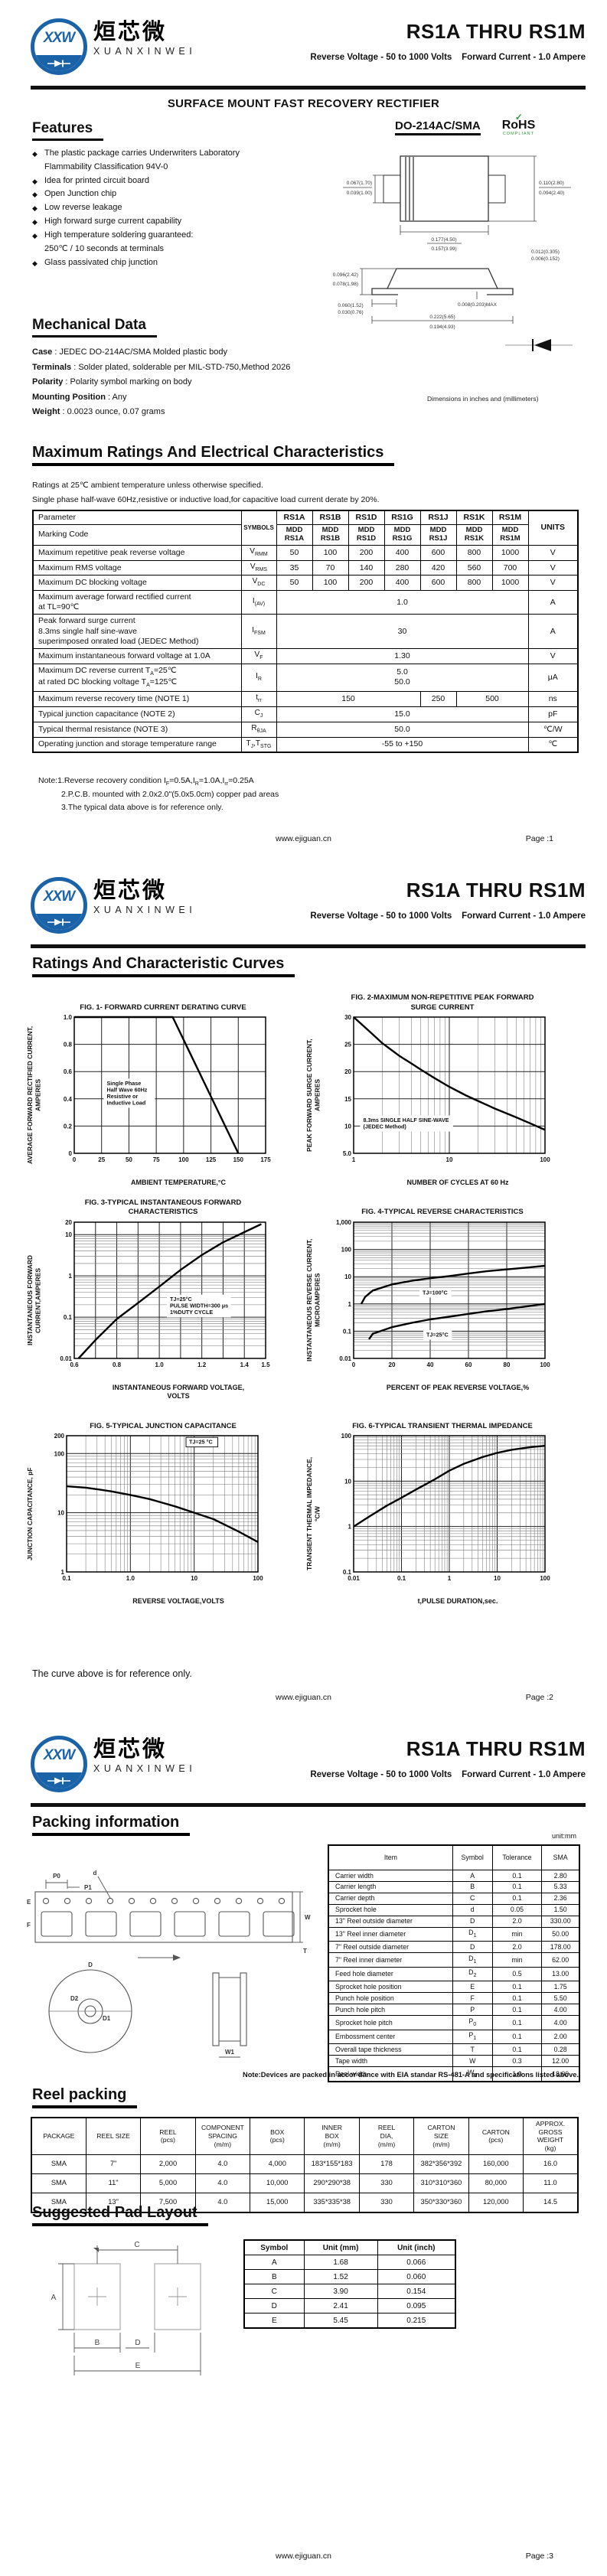 This screenshot has width=607, height=2576. What do you see at coordinates (454, 1922) in the screenshot?
I see `table-row: 13" Reel outside diameter D 2.0 330.00` at bounding box center [454, 1922].